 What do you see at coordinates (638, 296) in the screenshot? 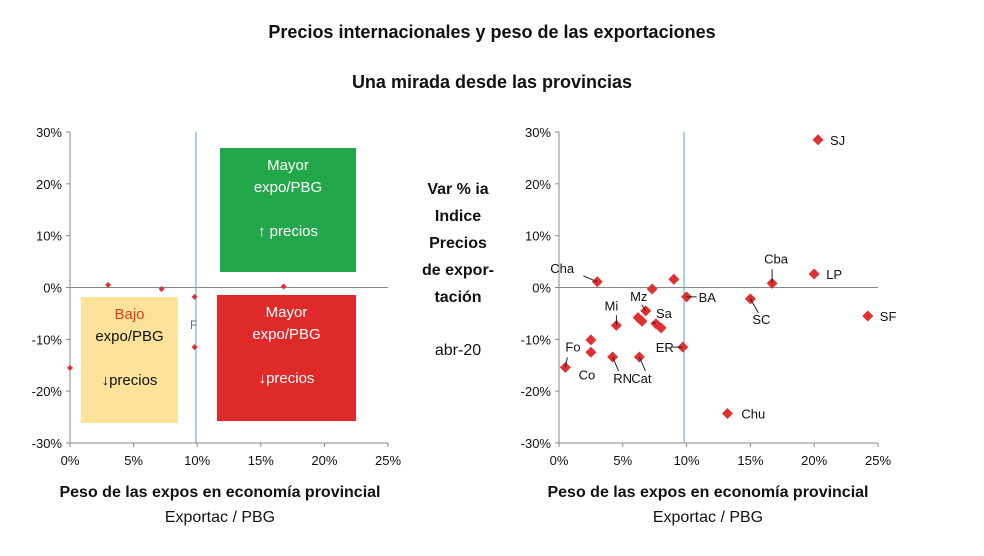
I see `point-label: Mz` at bounding box center [638, 296].